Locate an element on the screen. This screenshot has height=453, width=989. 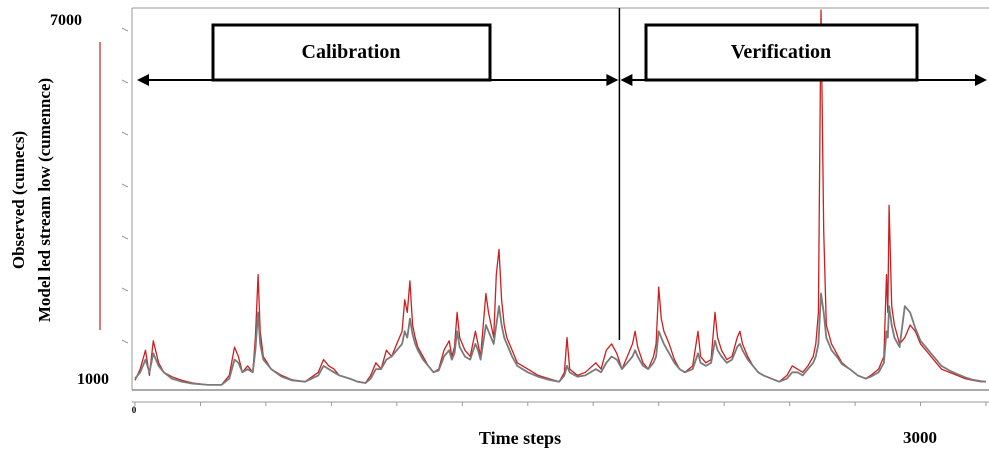
calibration-label-box is located at coordinates (351, 52).